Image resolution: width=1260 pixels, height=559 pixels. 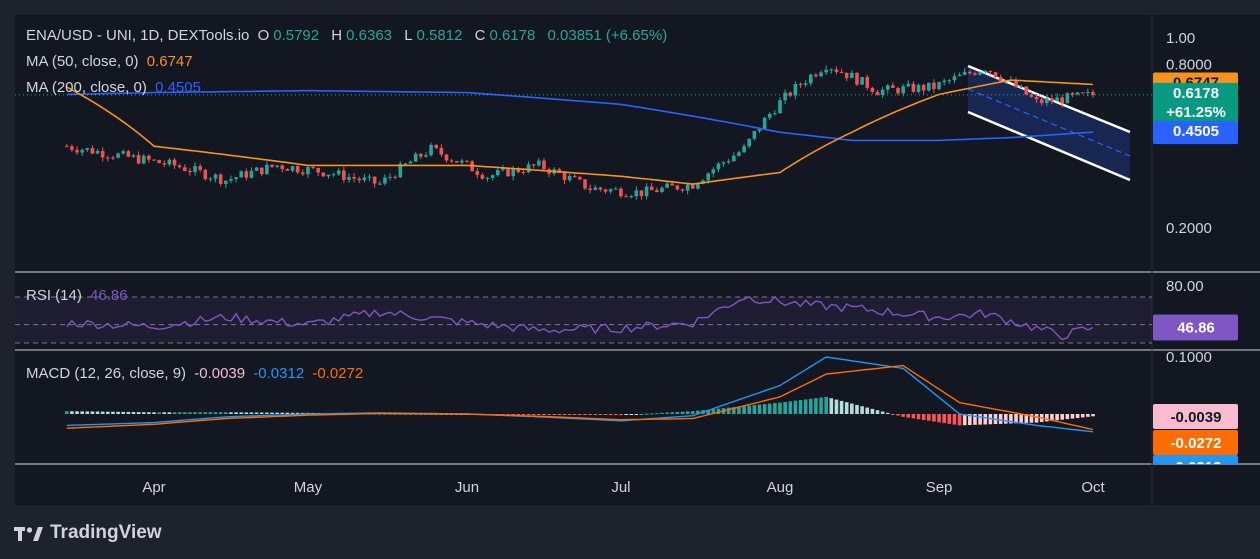 I want to click on macd-badge-layer: -0.0312, so click(x=1195, y=465).